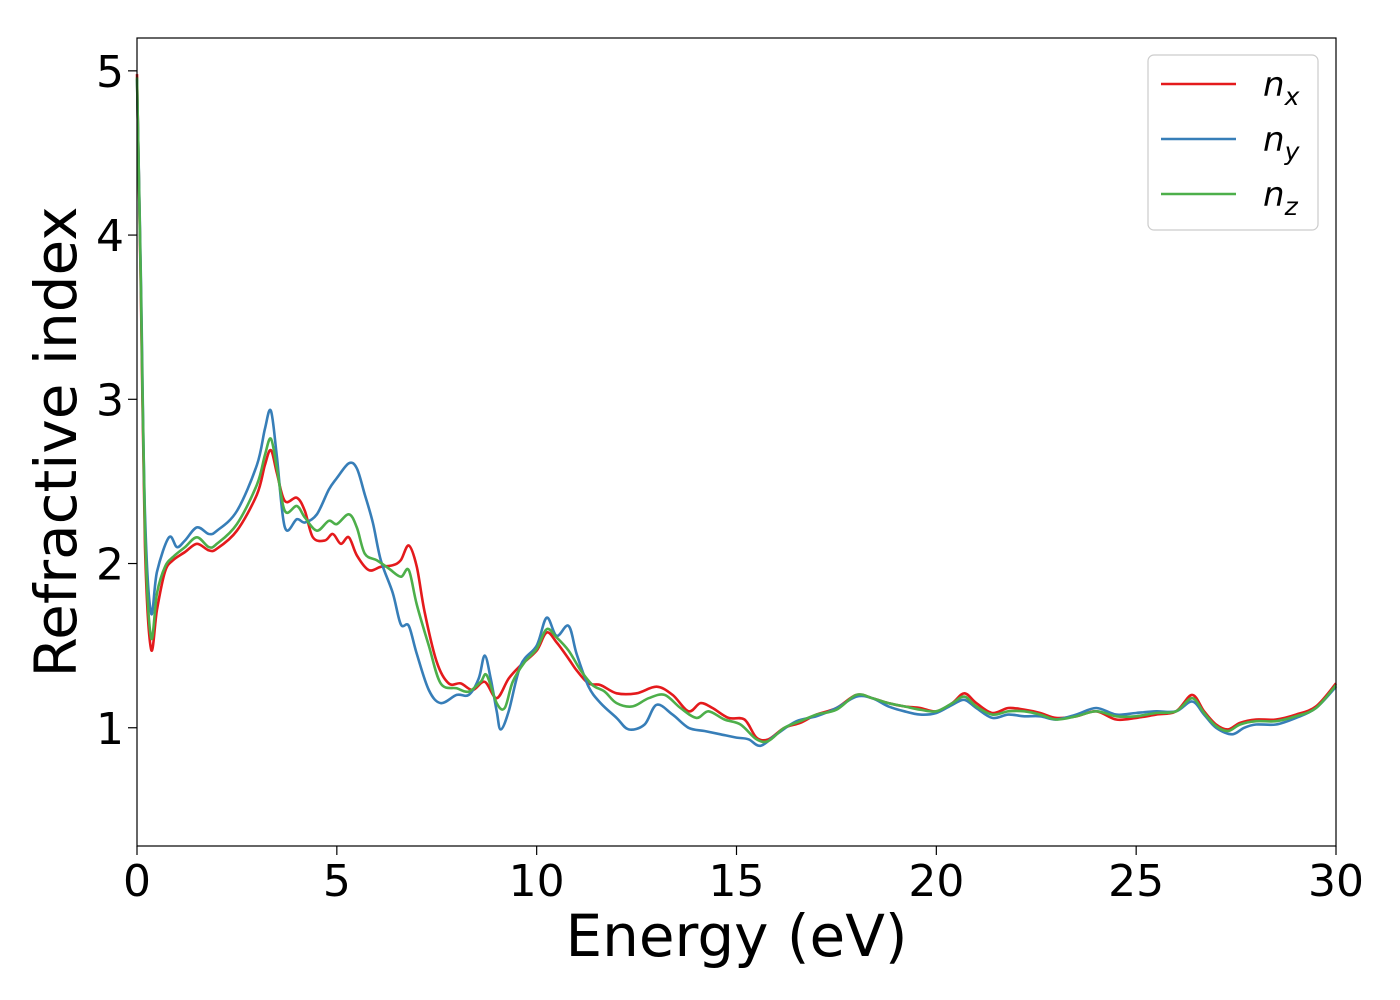  I want to click on legend-label-x: nx, so click(1281, 88).